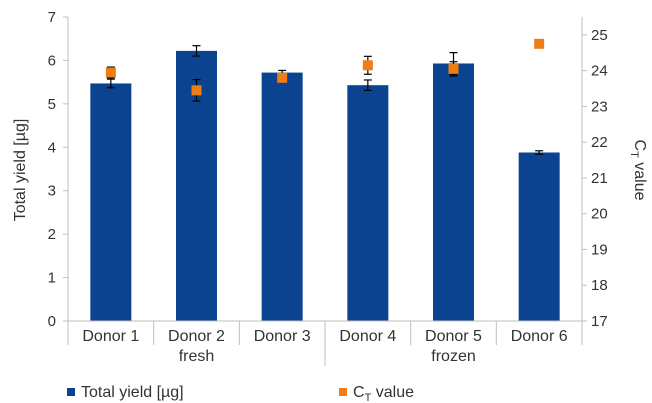  Describe the element at coordinates (132, 392) in the screenshot. I see `legend-label-total-yield: Total yield [µg]` at that location.